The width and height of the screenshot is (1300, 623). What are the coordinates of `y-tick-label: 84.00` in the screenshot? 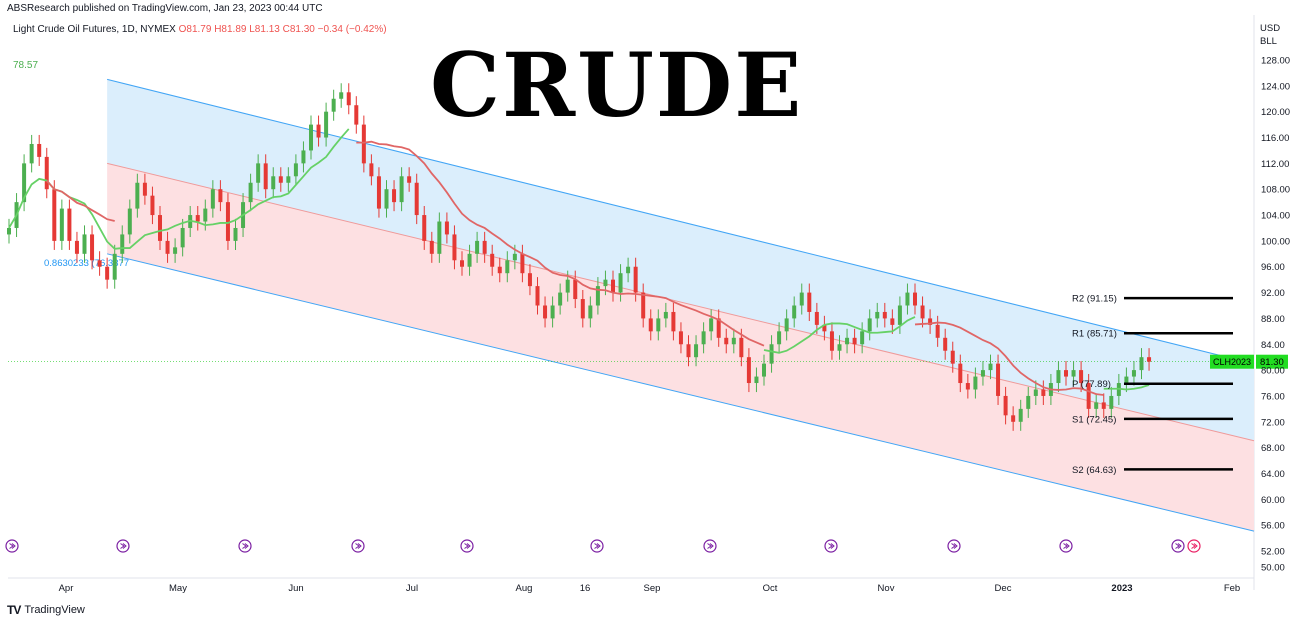 It's located at (1273, 345).